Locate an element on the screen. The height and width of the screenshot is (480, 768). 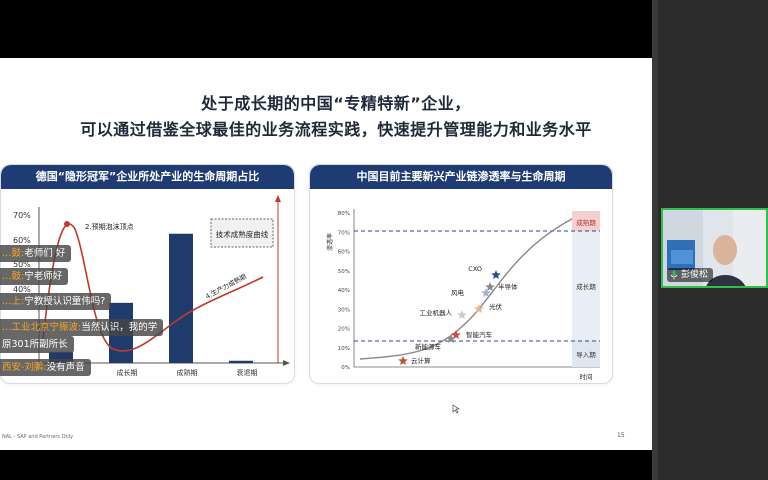
x-category-label: 衰退期 is located at coordinates (247, 372).